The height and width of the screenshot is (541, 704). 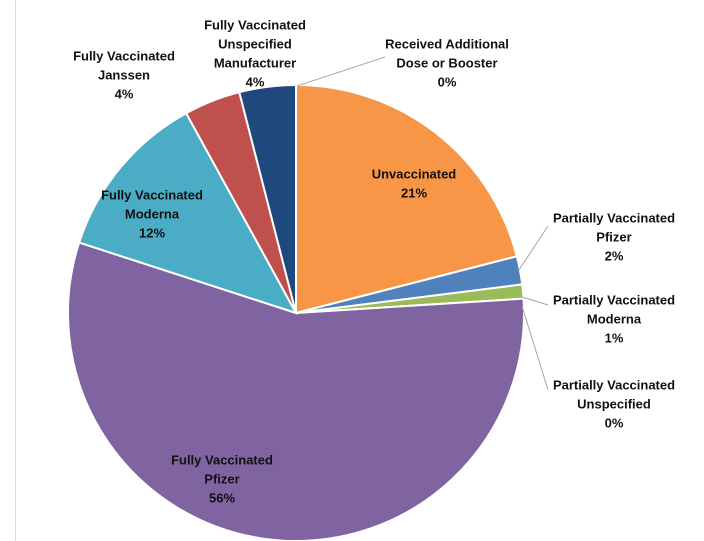 I want to click on slice-value-label: 2%, so click(x=614, y=255).